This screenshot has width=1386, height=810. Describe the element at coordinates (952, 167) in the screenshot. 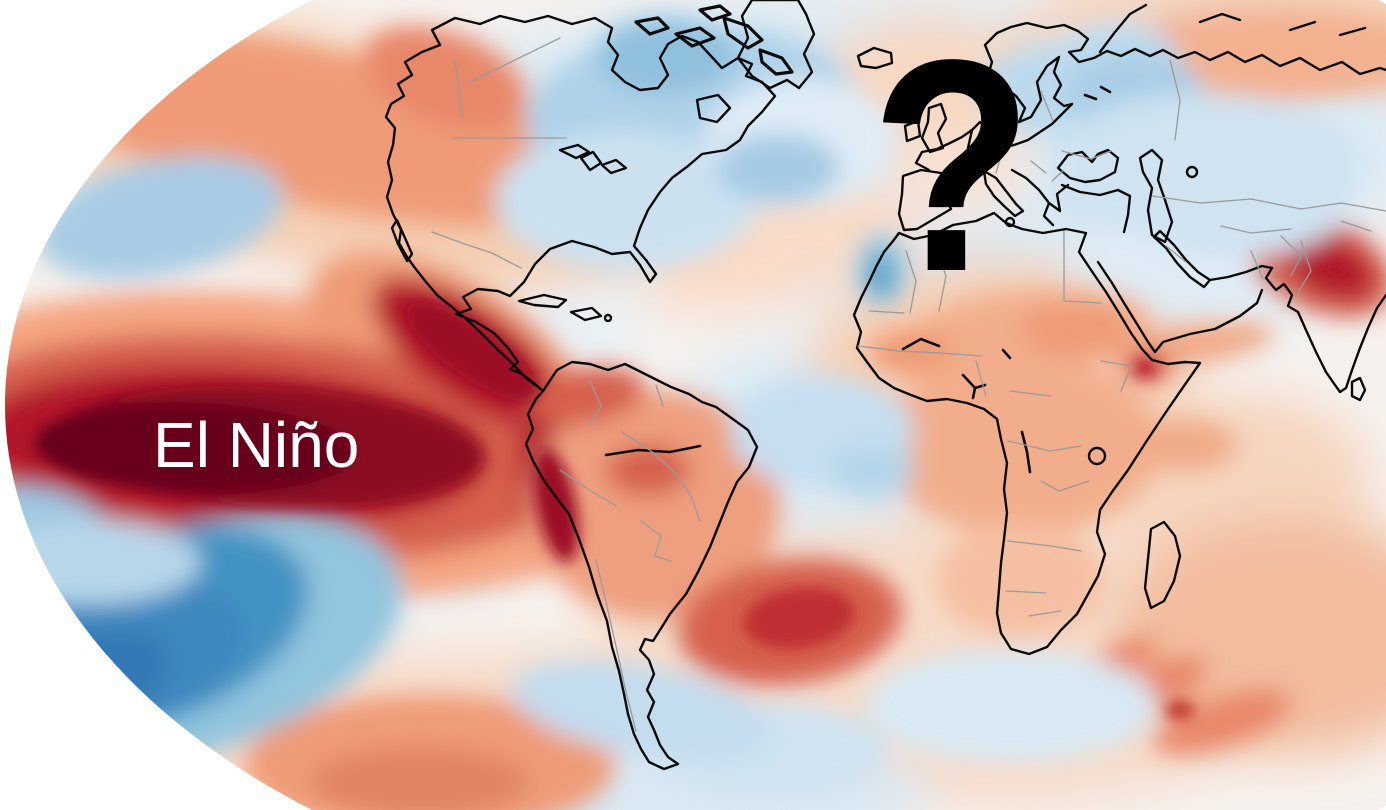

I see `question-mark-annotation: ?` at that location.